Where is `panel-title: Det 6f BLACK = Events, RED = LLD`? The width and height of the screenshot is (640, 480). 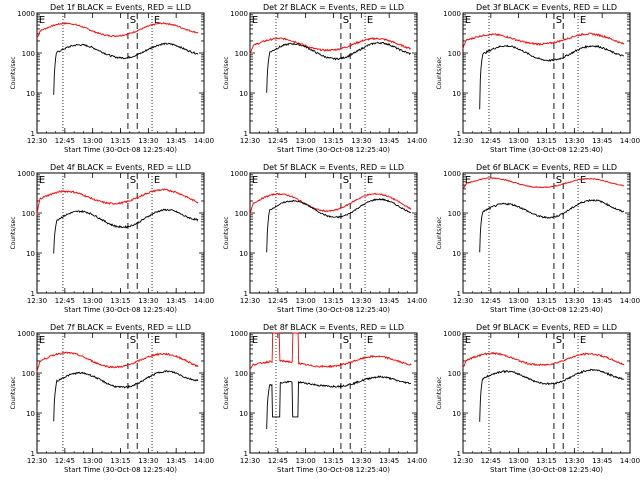
panel-title: Det 6f BLACK = Events, RED = LLD is located at coordinates (546, 167).